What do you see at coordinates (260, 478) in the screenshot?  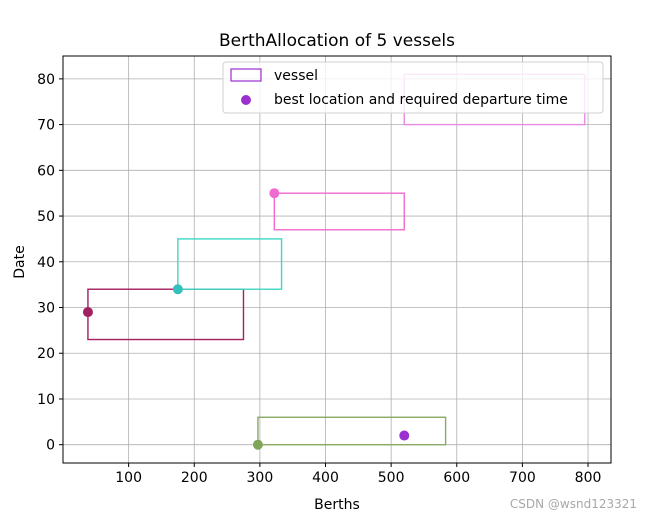 I see `x-tick-label: 300` at bounding box center [260, 478].